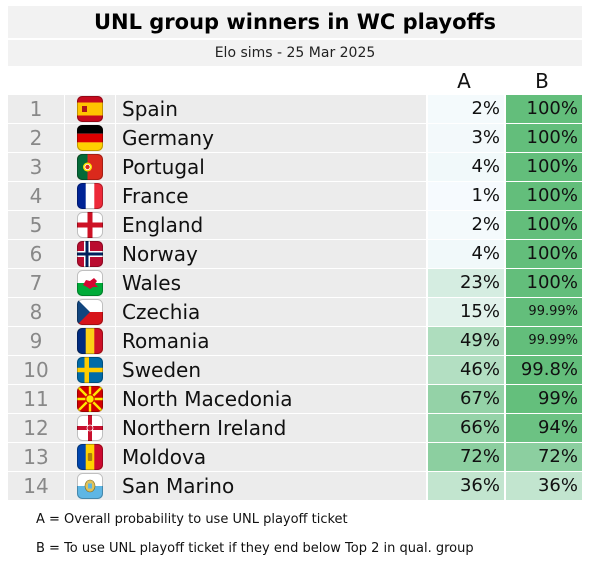 This screenshot has width=590, height=571. Describe the element at coordinates (271, 312) in the screenshot. I see `team-name: Czechia` at that location.